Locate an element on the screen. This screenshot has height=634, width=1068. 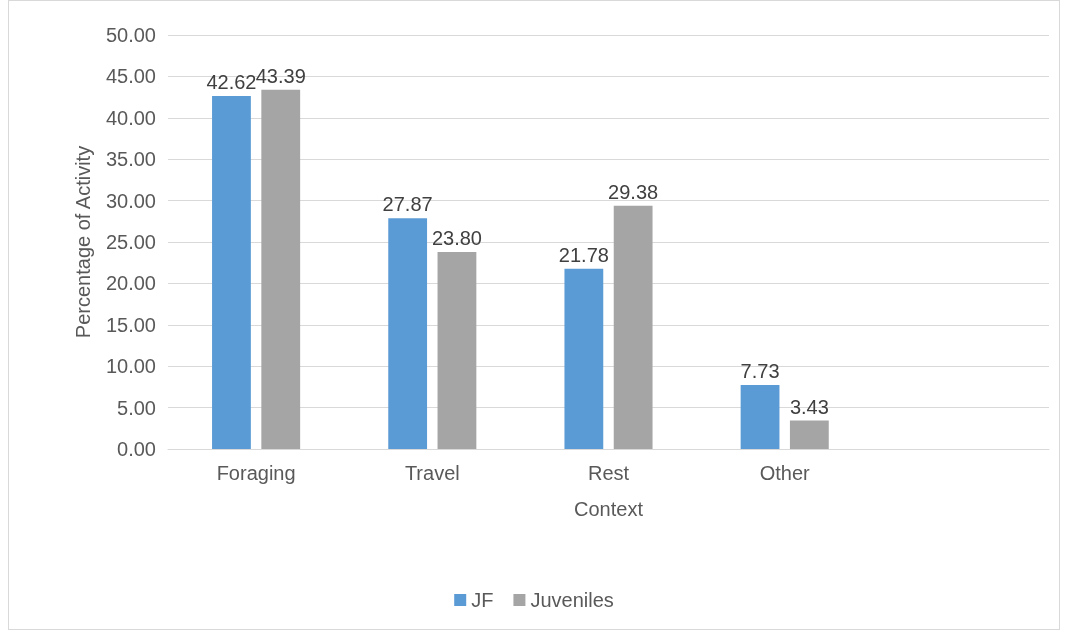
y-tick-label: 10.00 is located at coordinates (130, 366).